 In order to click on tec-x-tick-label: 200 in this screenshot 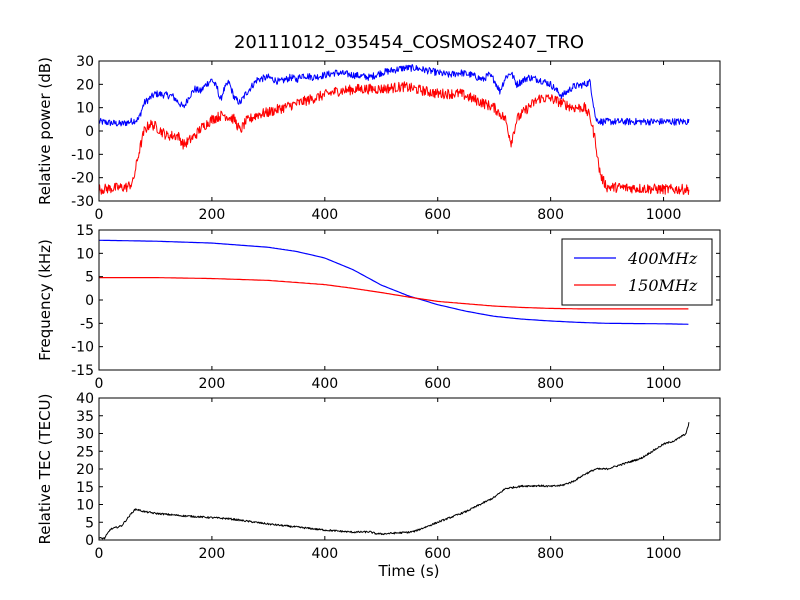, I will do `click(212, 554)`.